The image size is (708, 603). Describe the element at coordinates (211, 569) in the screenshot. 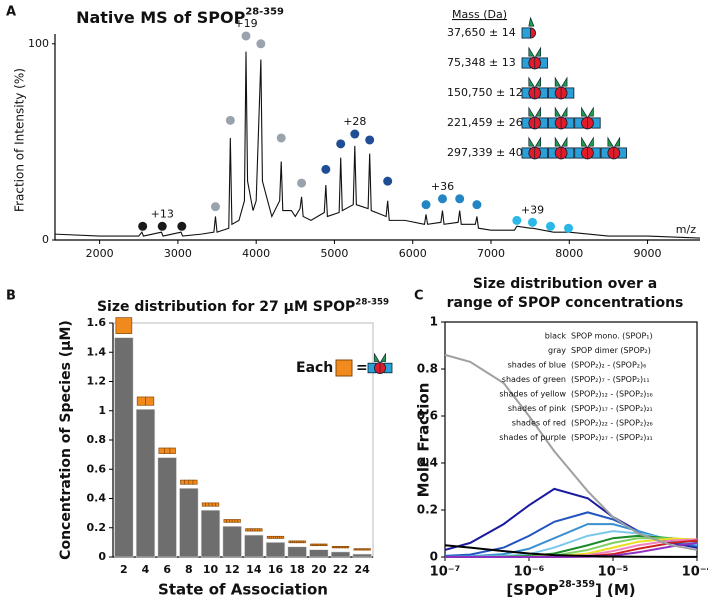

I see `x-tick-label: 10` at that location.